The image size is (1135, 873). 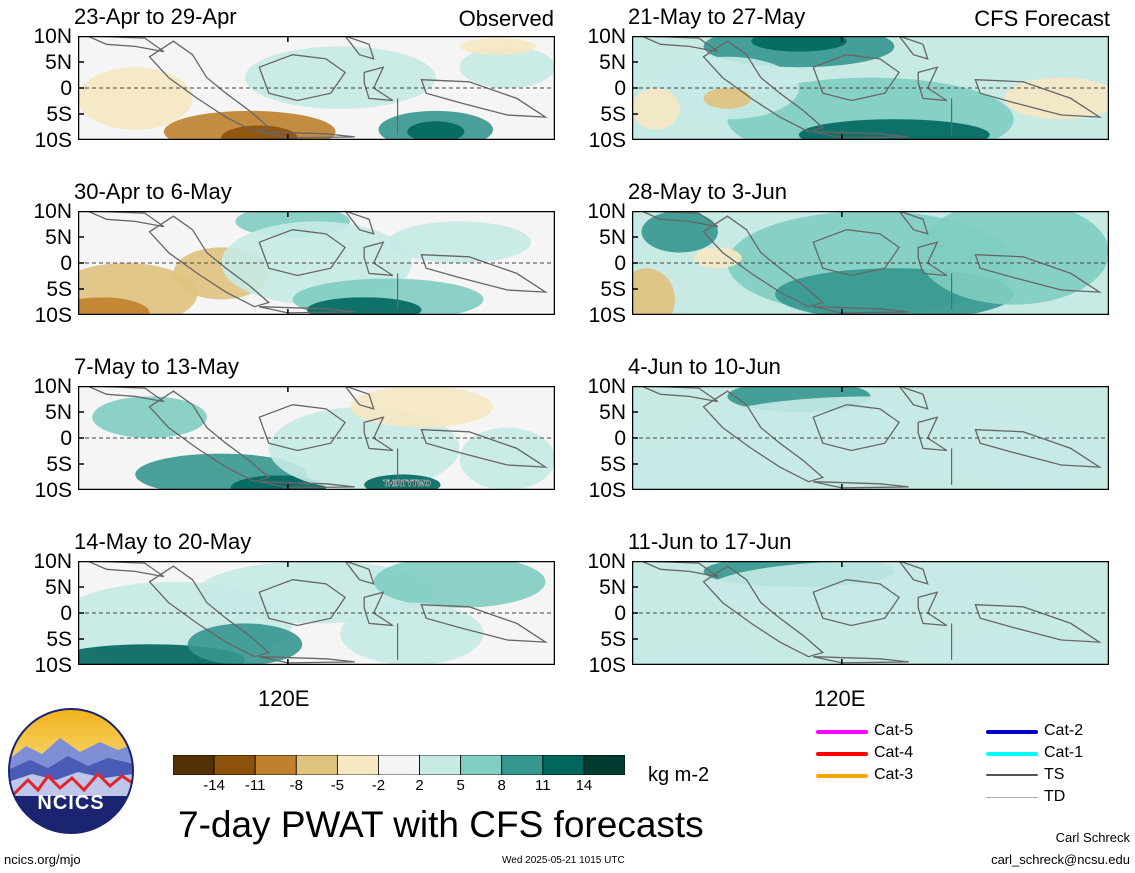 I want to click on storm-legend-label: TS, so click(x=1054, y=774).